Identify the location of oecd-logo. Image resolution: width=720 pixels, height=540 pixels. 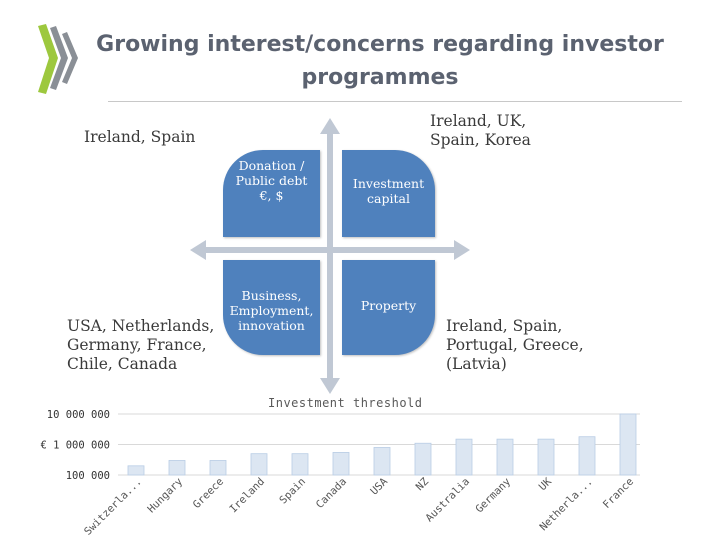
(58, 59).